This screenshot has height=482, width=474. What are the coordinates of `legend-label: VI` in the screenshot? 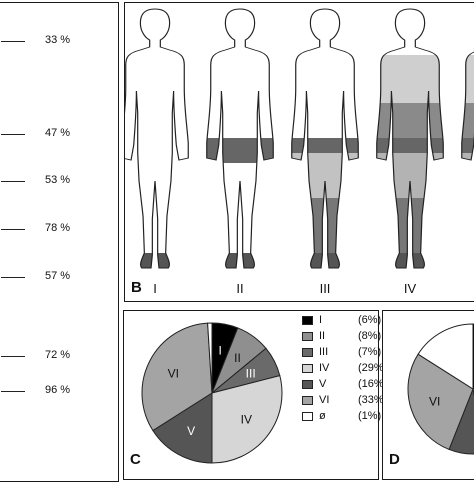 It's located at (324, 400).